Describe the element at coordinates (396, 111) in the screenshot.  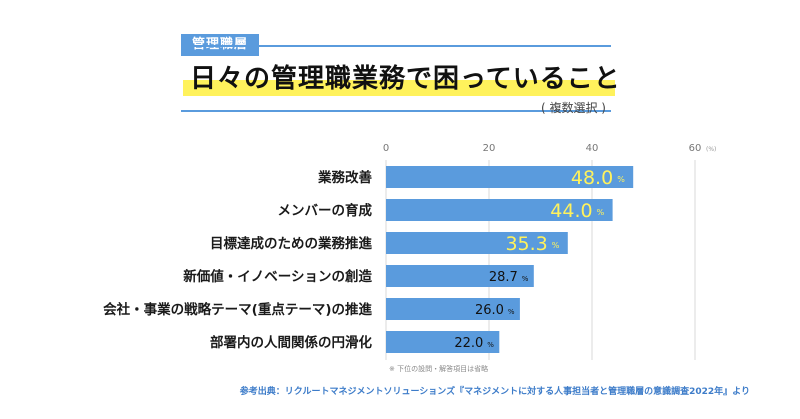
I see `title-rule-bottom` at that location.